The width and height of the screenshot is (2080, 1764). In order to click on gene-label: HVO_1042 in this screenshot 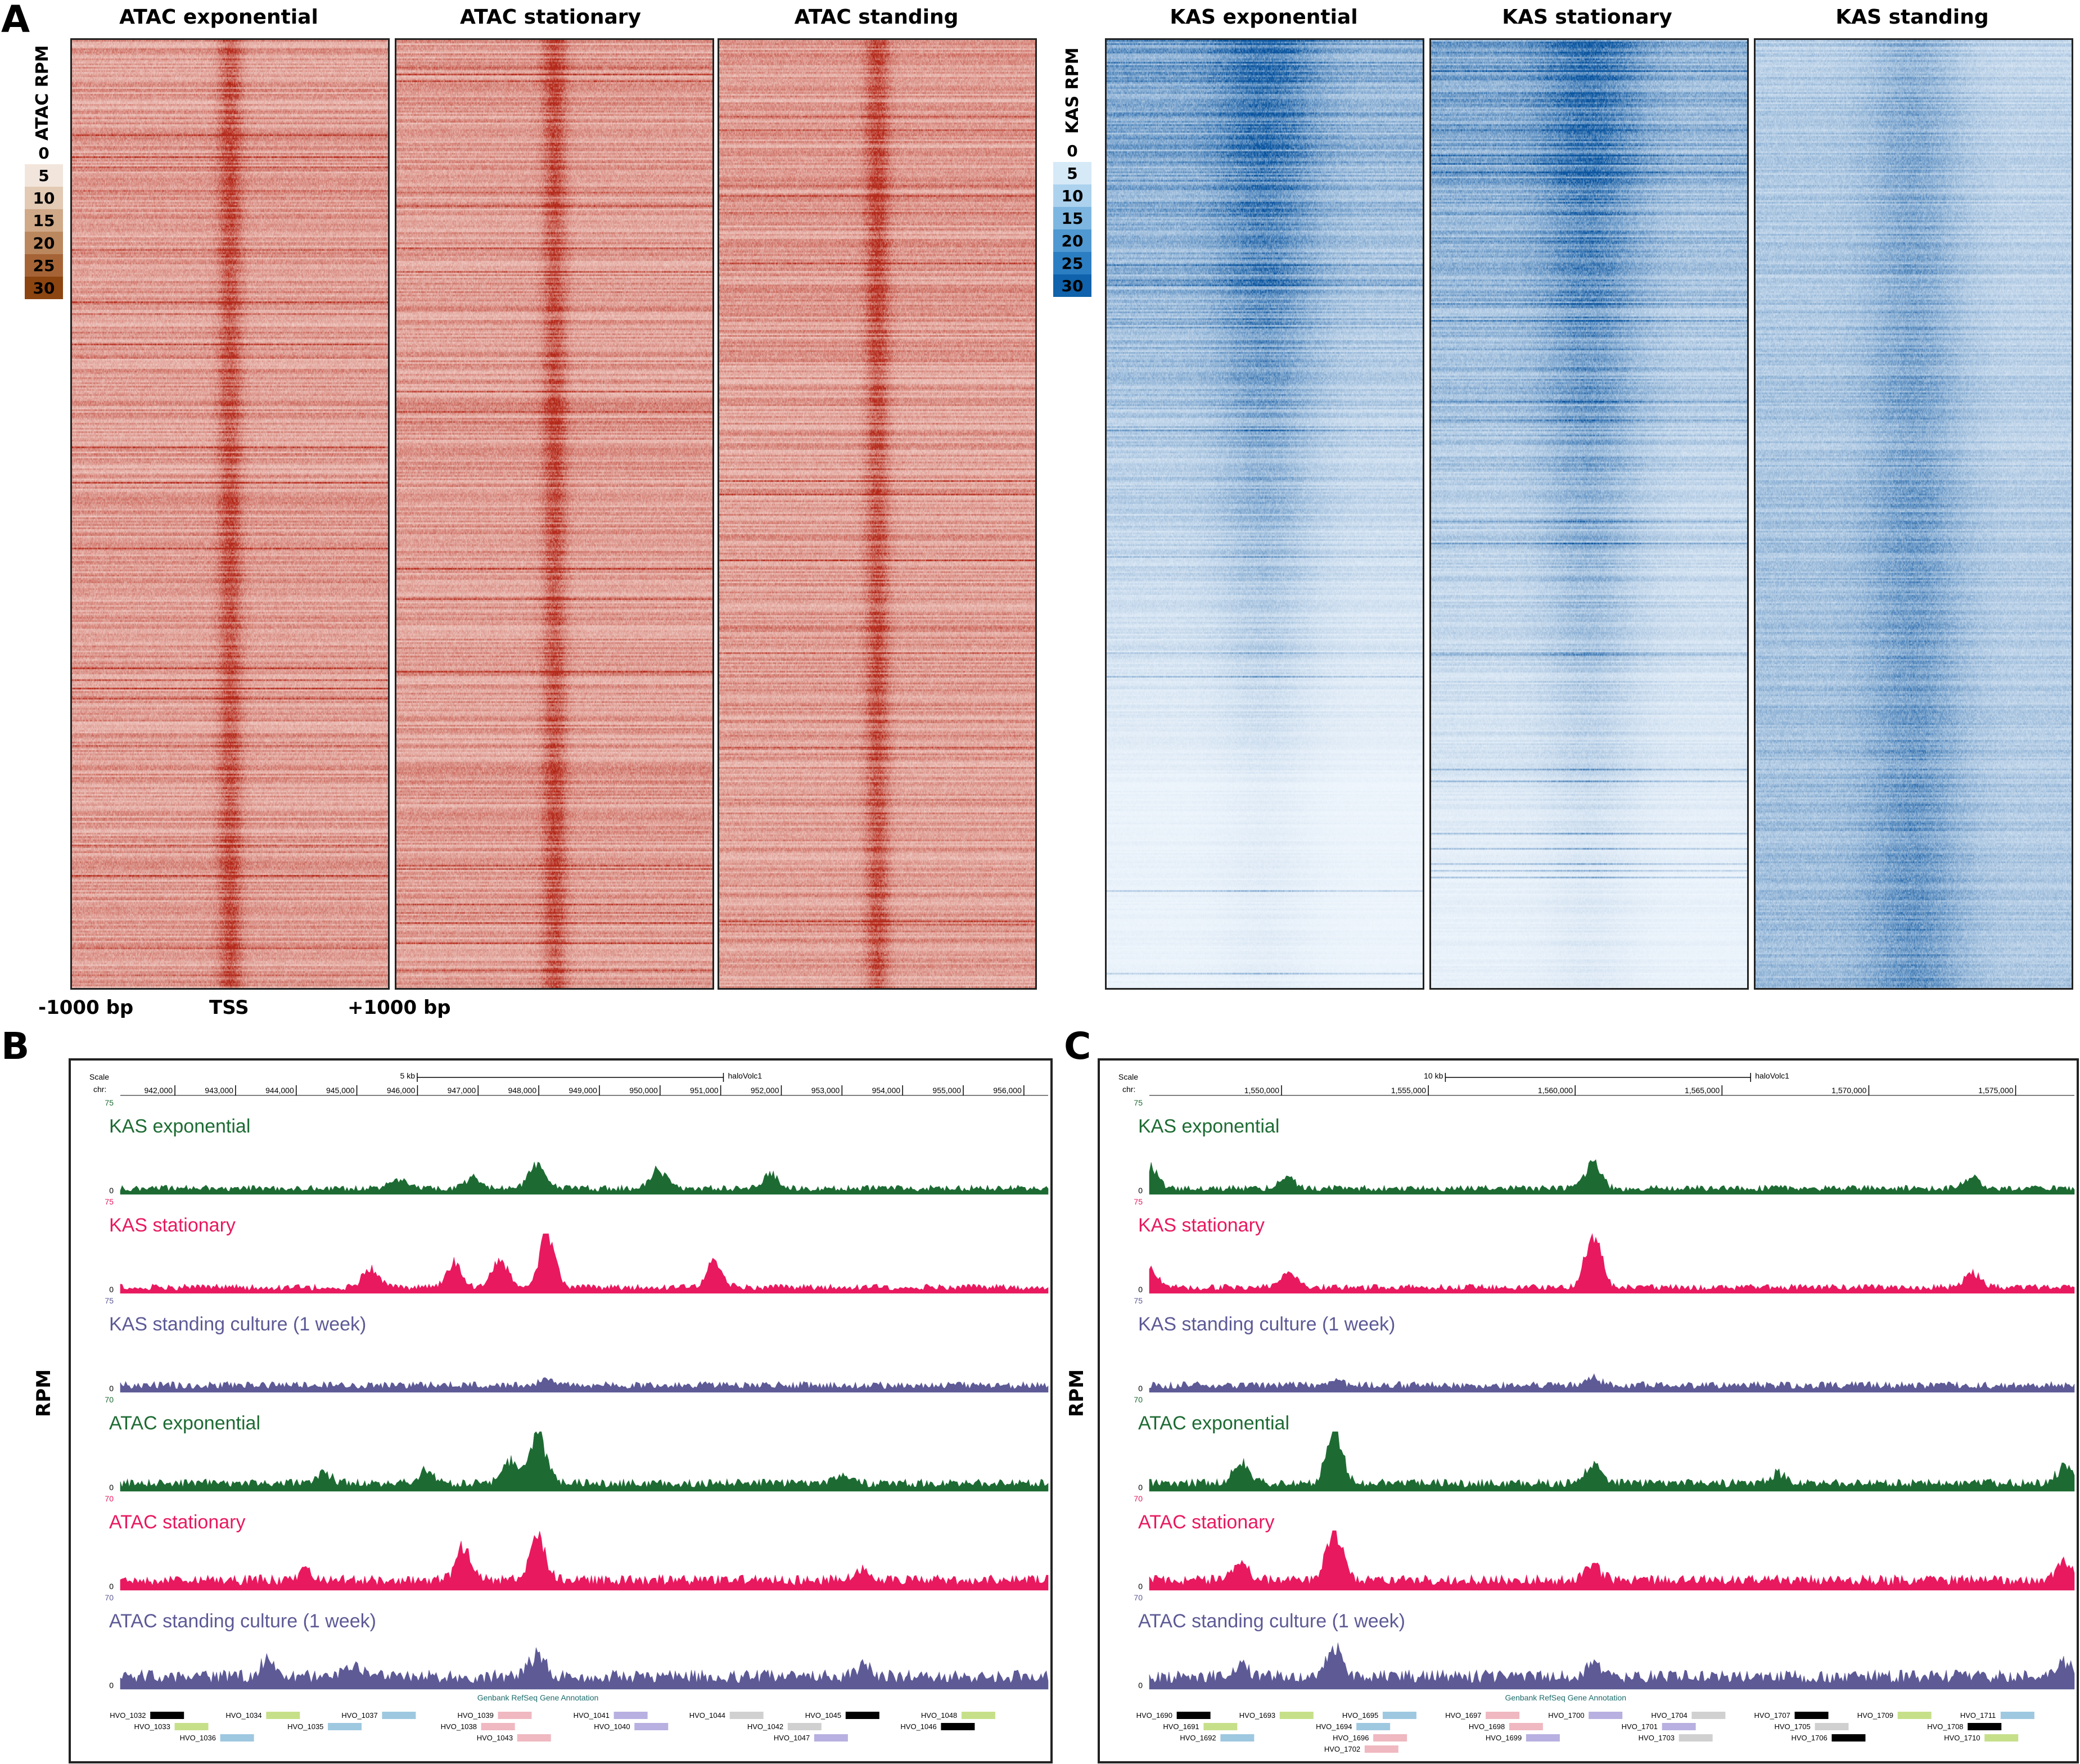, I will do `click(765, 1726)`.